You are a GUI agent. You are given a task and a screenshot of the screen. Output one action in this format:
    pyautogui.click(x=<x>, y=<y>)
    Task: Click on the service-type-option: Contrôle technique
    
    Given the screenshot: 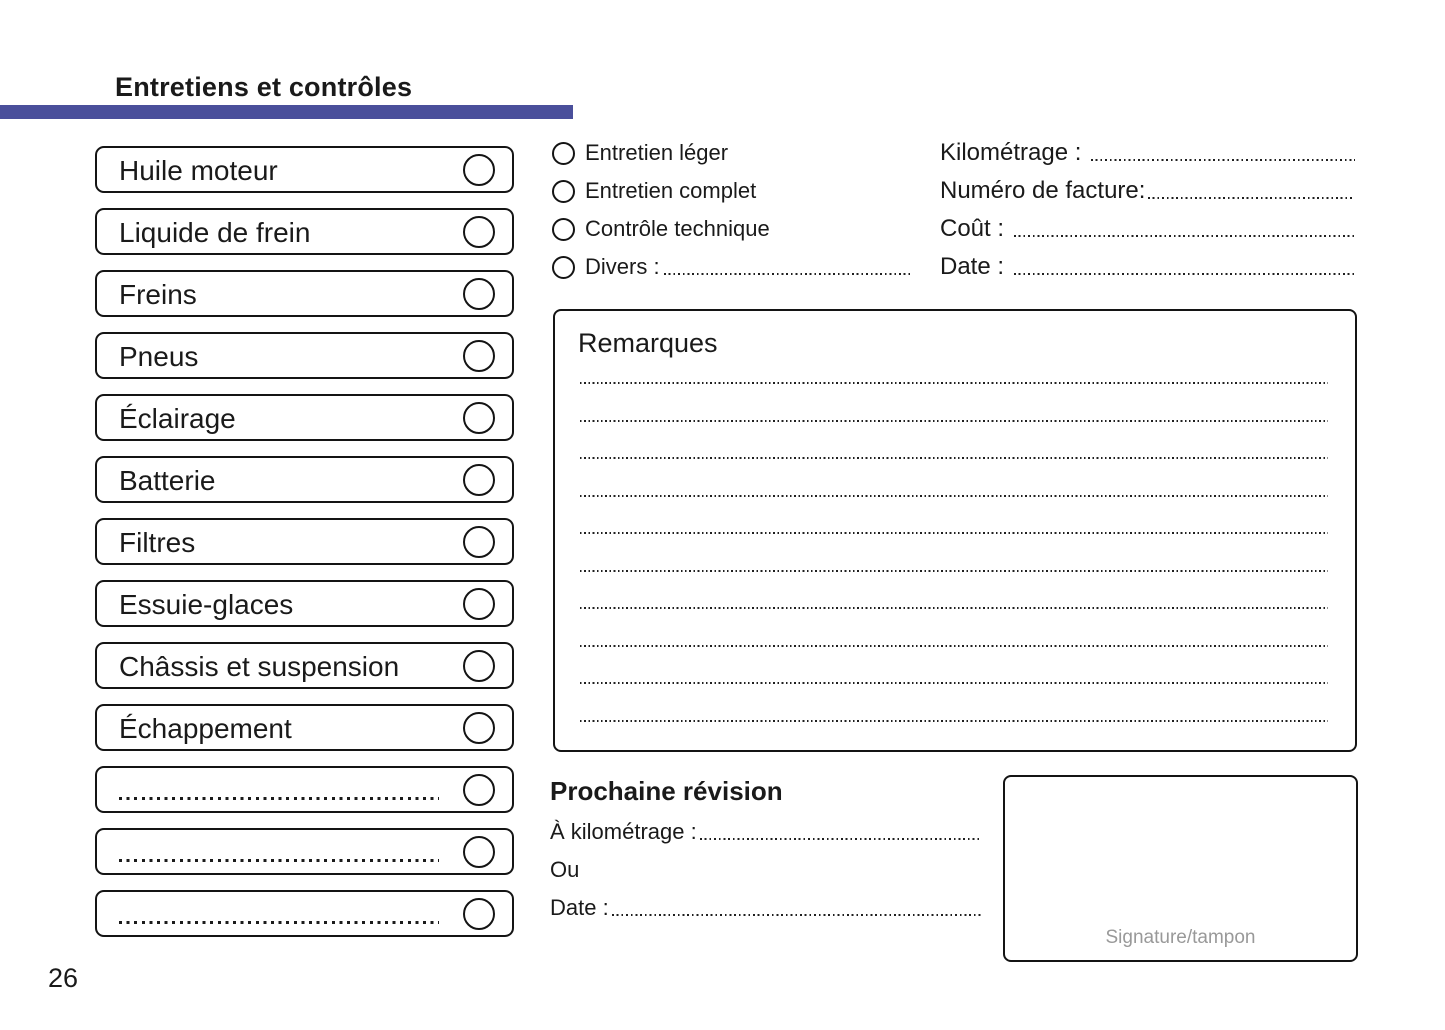 What is the action you would take?
    pyautogui.click(x=731, y=229)
    